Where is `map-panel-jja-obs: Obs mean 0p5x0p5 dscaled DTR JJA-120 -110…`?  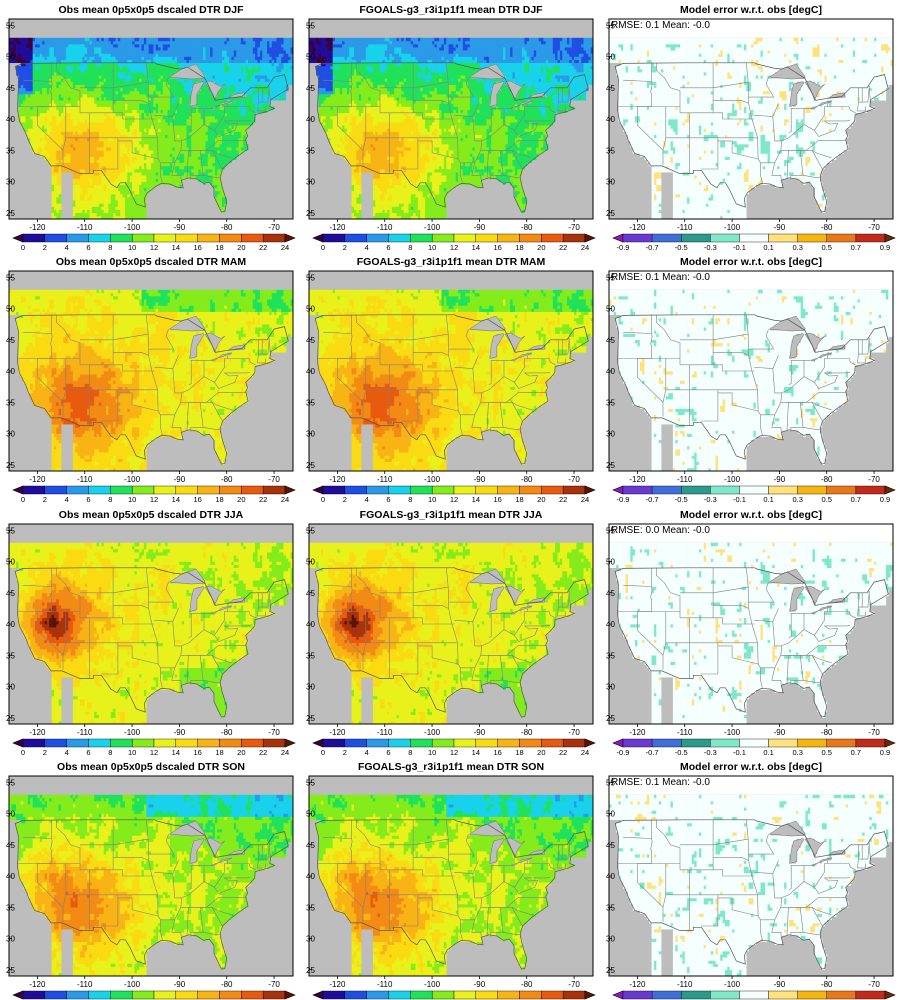
map-panel-jja-obs: Obs mean 0p5x0p5 dscaled DTR JJA-120 -110… is located at coordinates (150, 633).